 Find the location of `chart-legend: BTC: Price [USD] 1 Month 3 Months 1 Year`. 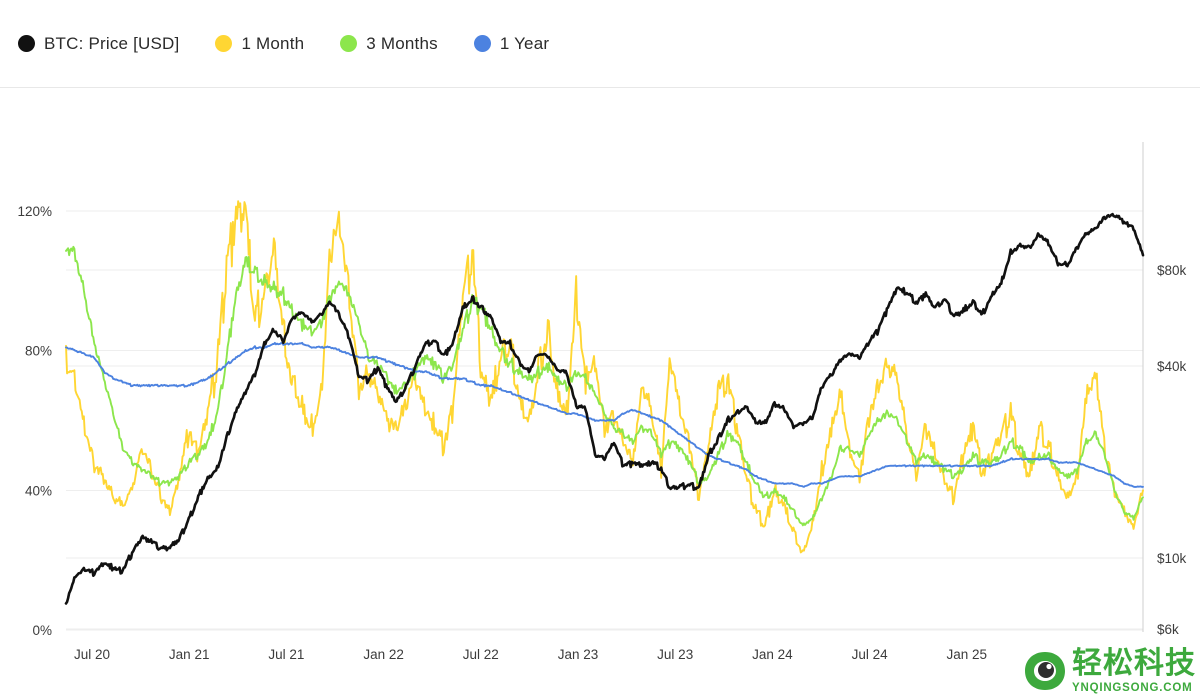

chart-legend: BTC: Price [USD] 1 Month 3 Months 1 Year is located at coordinates (600, 44).